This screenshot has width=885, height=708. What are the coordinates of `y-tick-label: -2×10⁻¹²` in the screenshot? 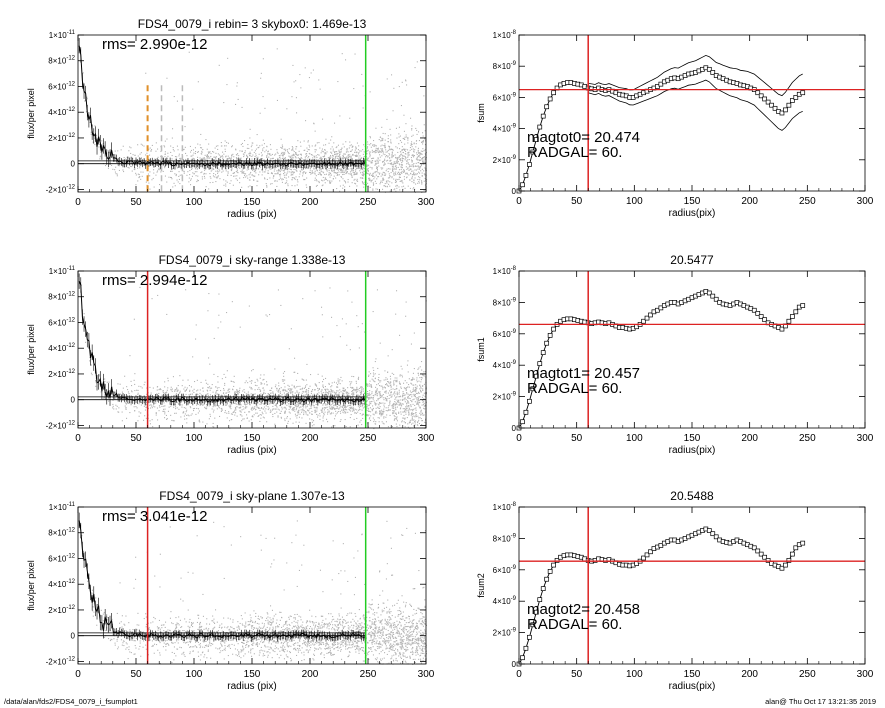 It's located at (61, 189).